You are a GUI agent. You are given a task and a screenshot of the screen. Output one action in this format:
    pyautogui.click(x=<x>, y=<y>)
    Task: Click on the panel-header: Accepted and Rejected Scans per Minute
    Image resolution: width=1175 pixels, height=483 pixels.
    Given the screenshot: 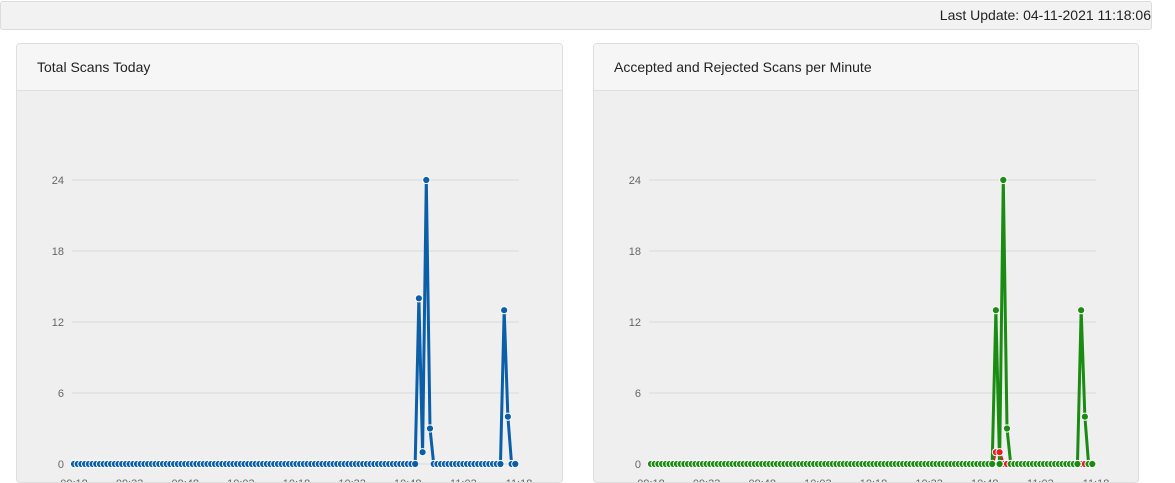 What is the action you would take?
    pyautogui.click(x=866, y=67)
    